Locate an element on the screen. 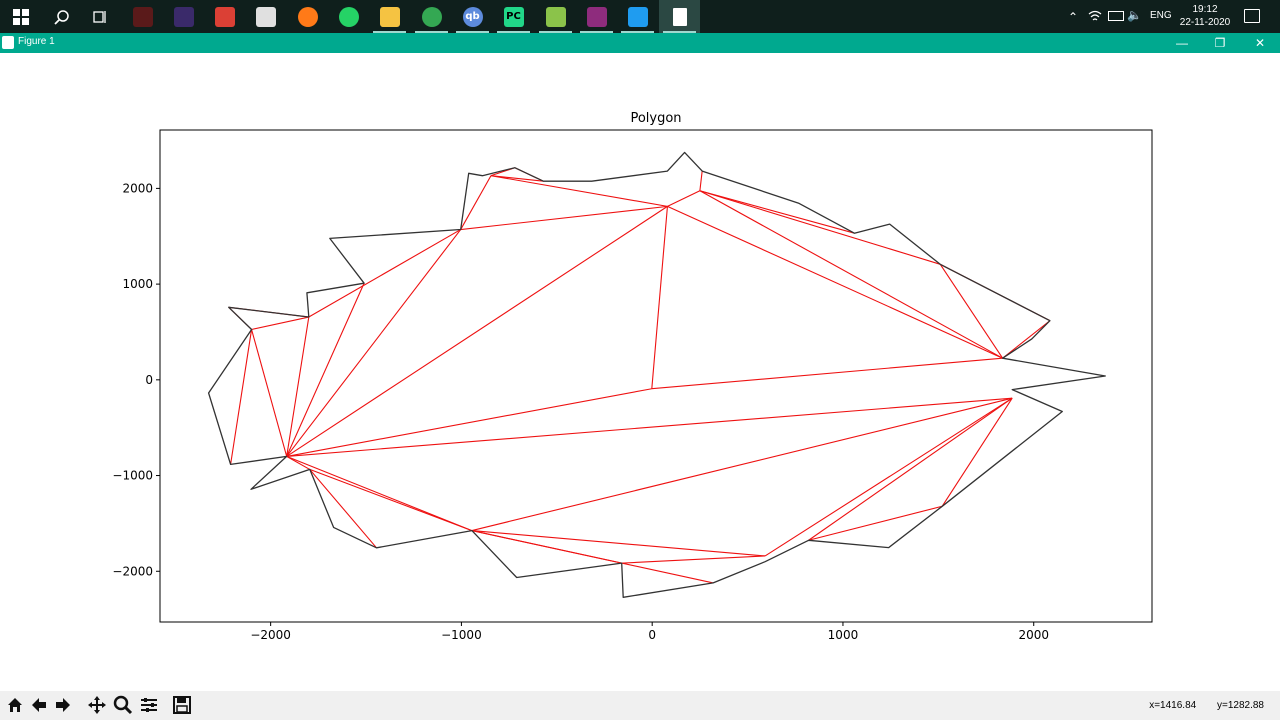 This screenshot has height=720, width=1280. window-titlebar: Figure 1 — ❐ ✕ is located at coordinates (640, 43).